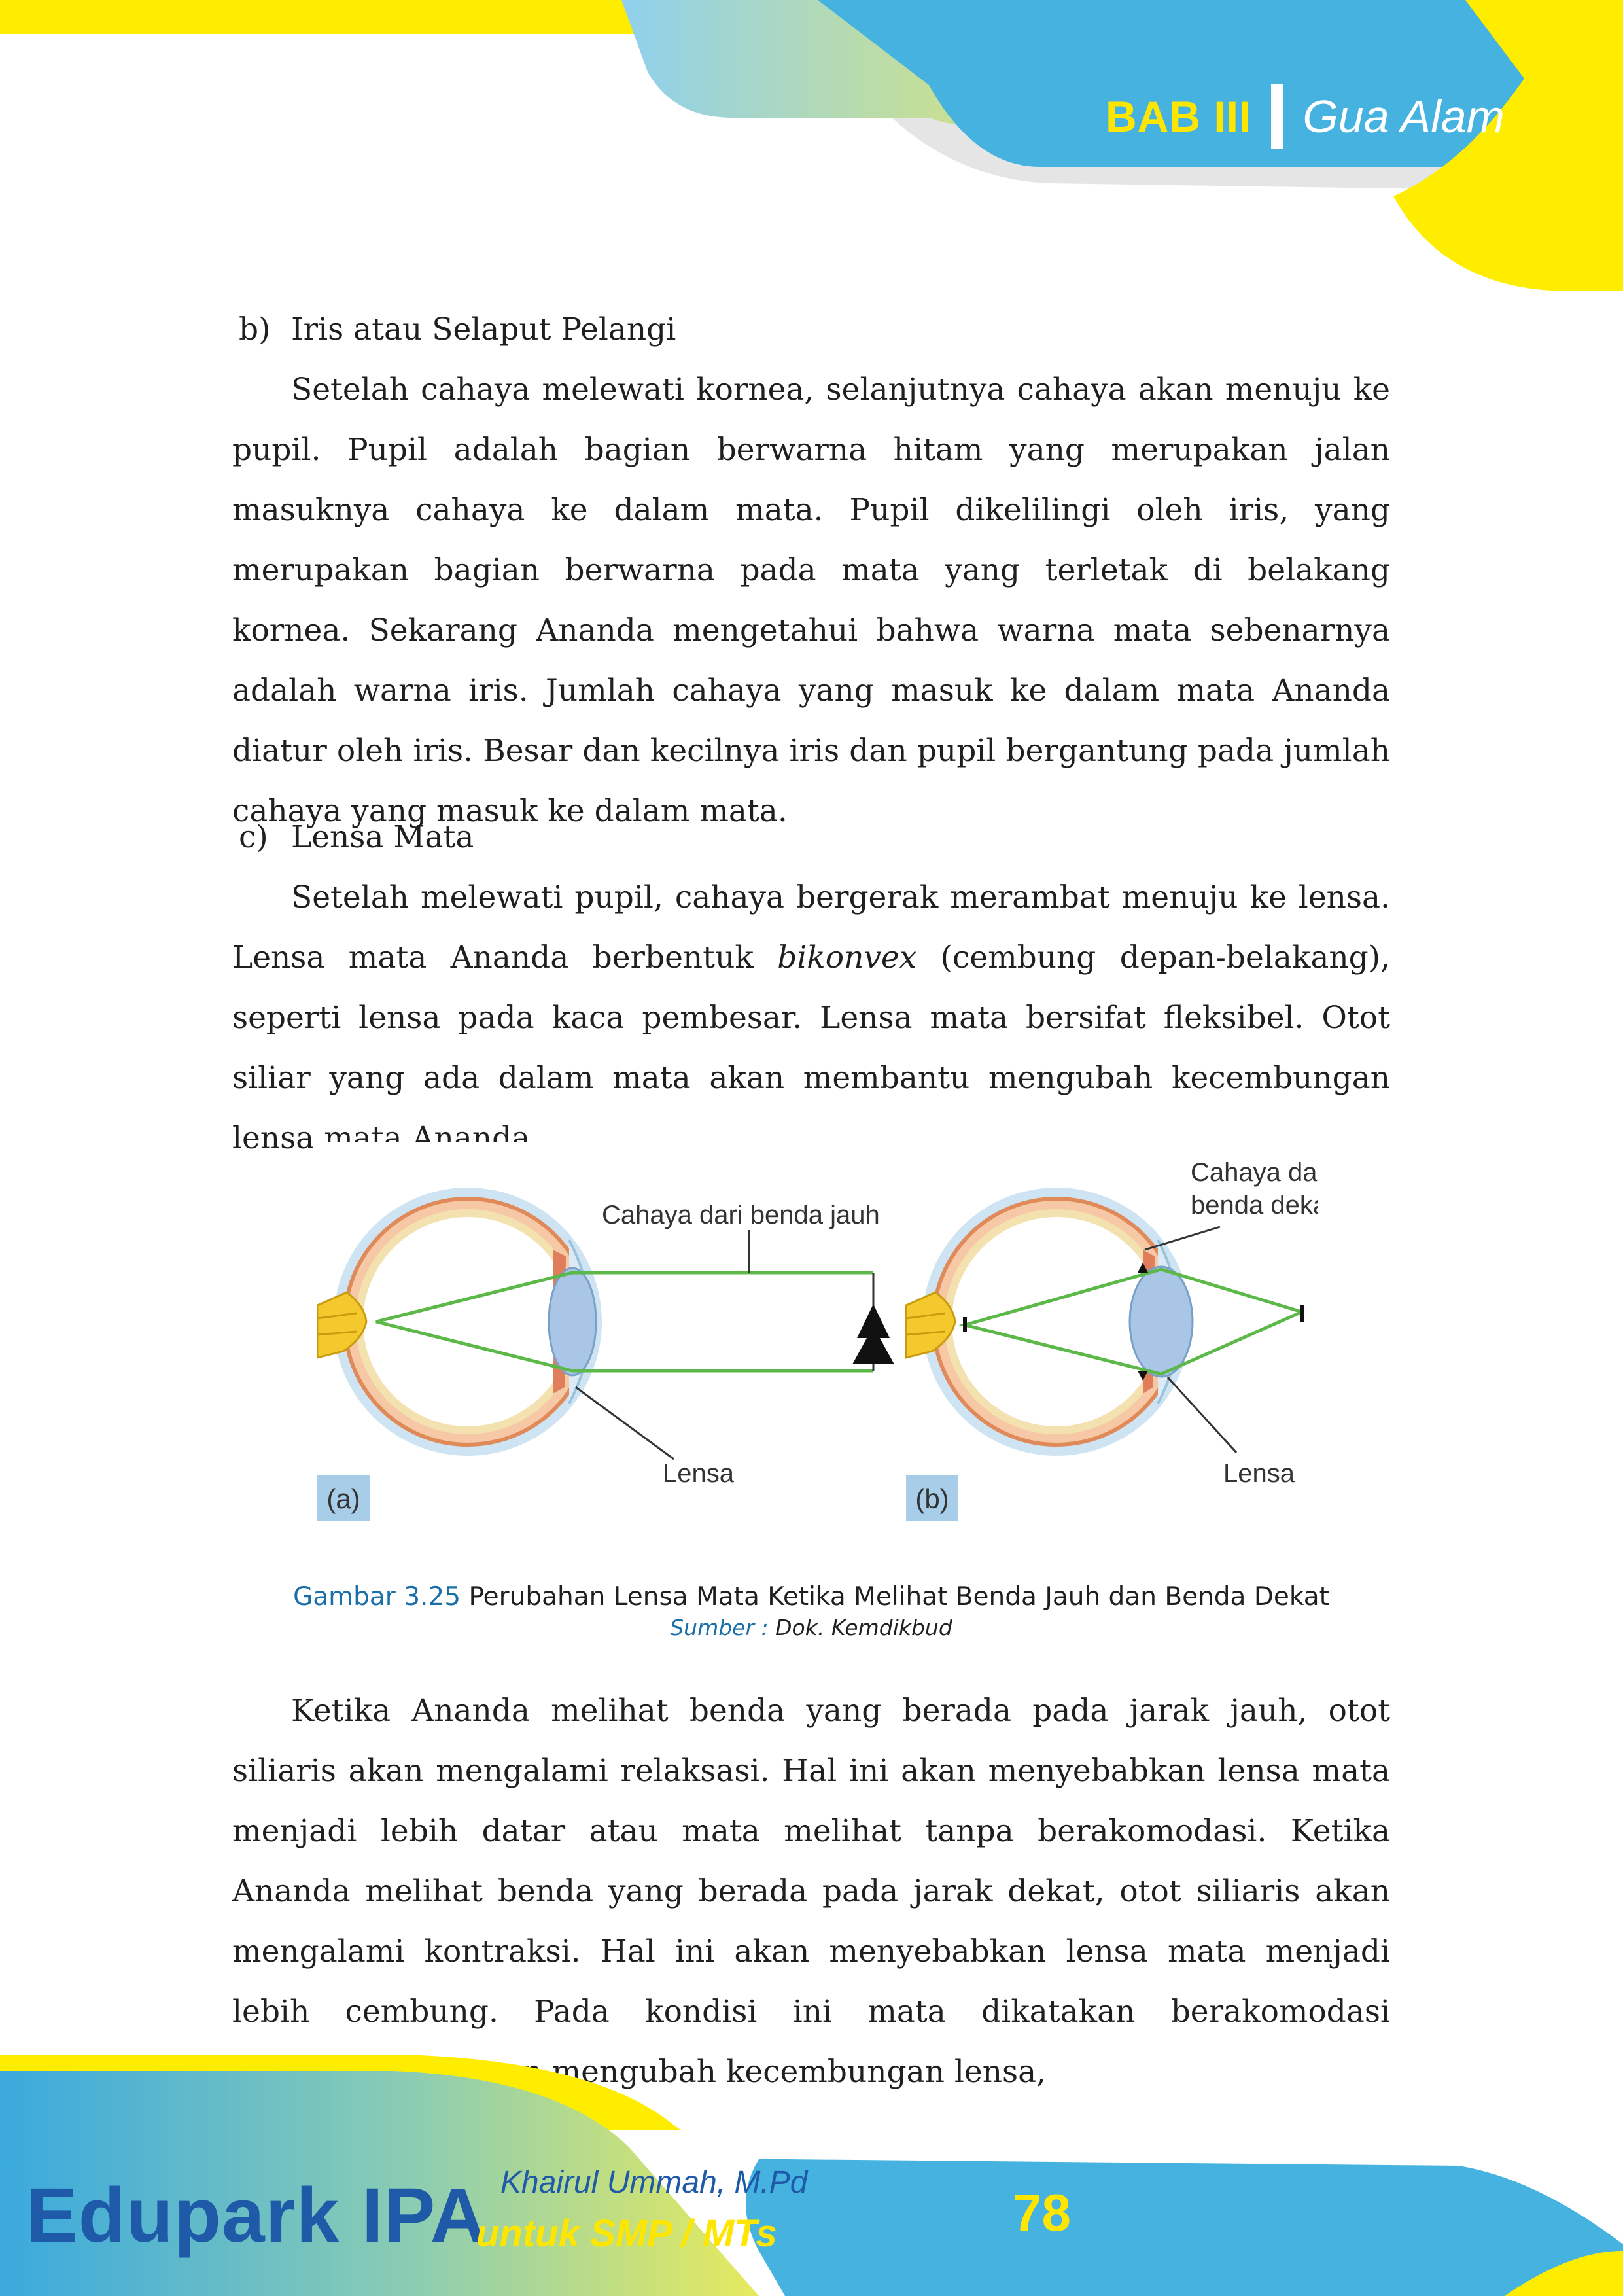 The width and height of the screenshot is (1623, 2296). Describe the element at coordinates (812, 145) in the screenshot. I see `header-decoration` at that location.